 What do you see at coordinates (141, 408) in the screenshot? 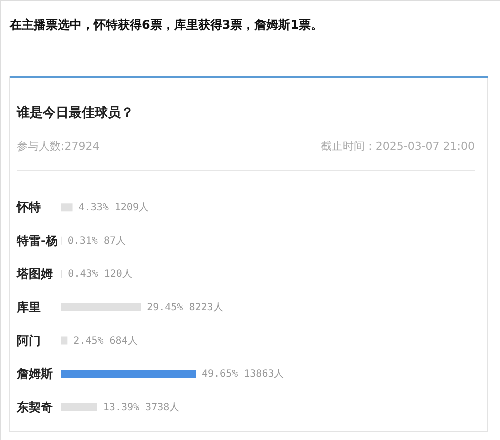
I see `data-label: 13.39% 3738人` at bounding box center [141, 408].